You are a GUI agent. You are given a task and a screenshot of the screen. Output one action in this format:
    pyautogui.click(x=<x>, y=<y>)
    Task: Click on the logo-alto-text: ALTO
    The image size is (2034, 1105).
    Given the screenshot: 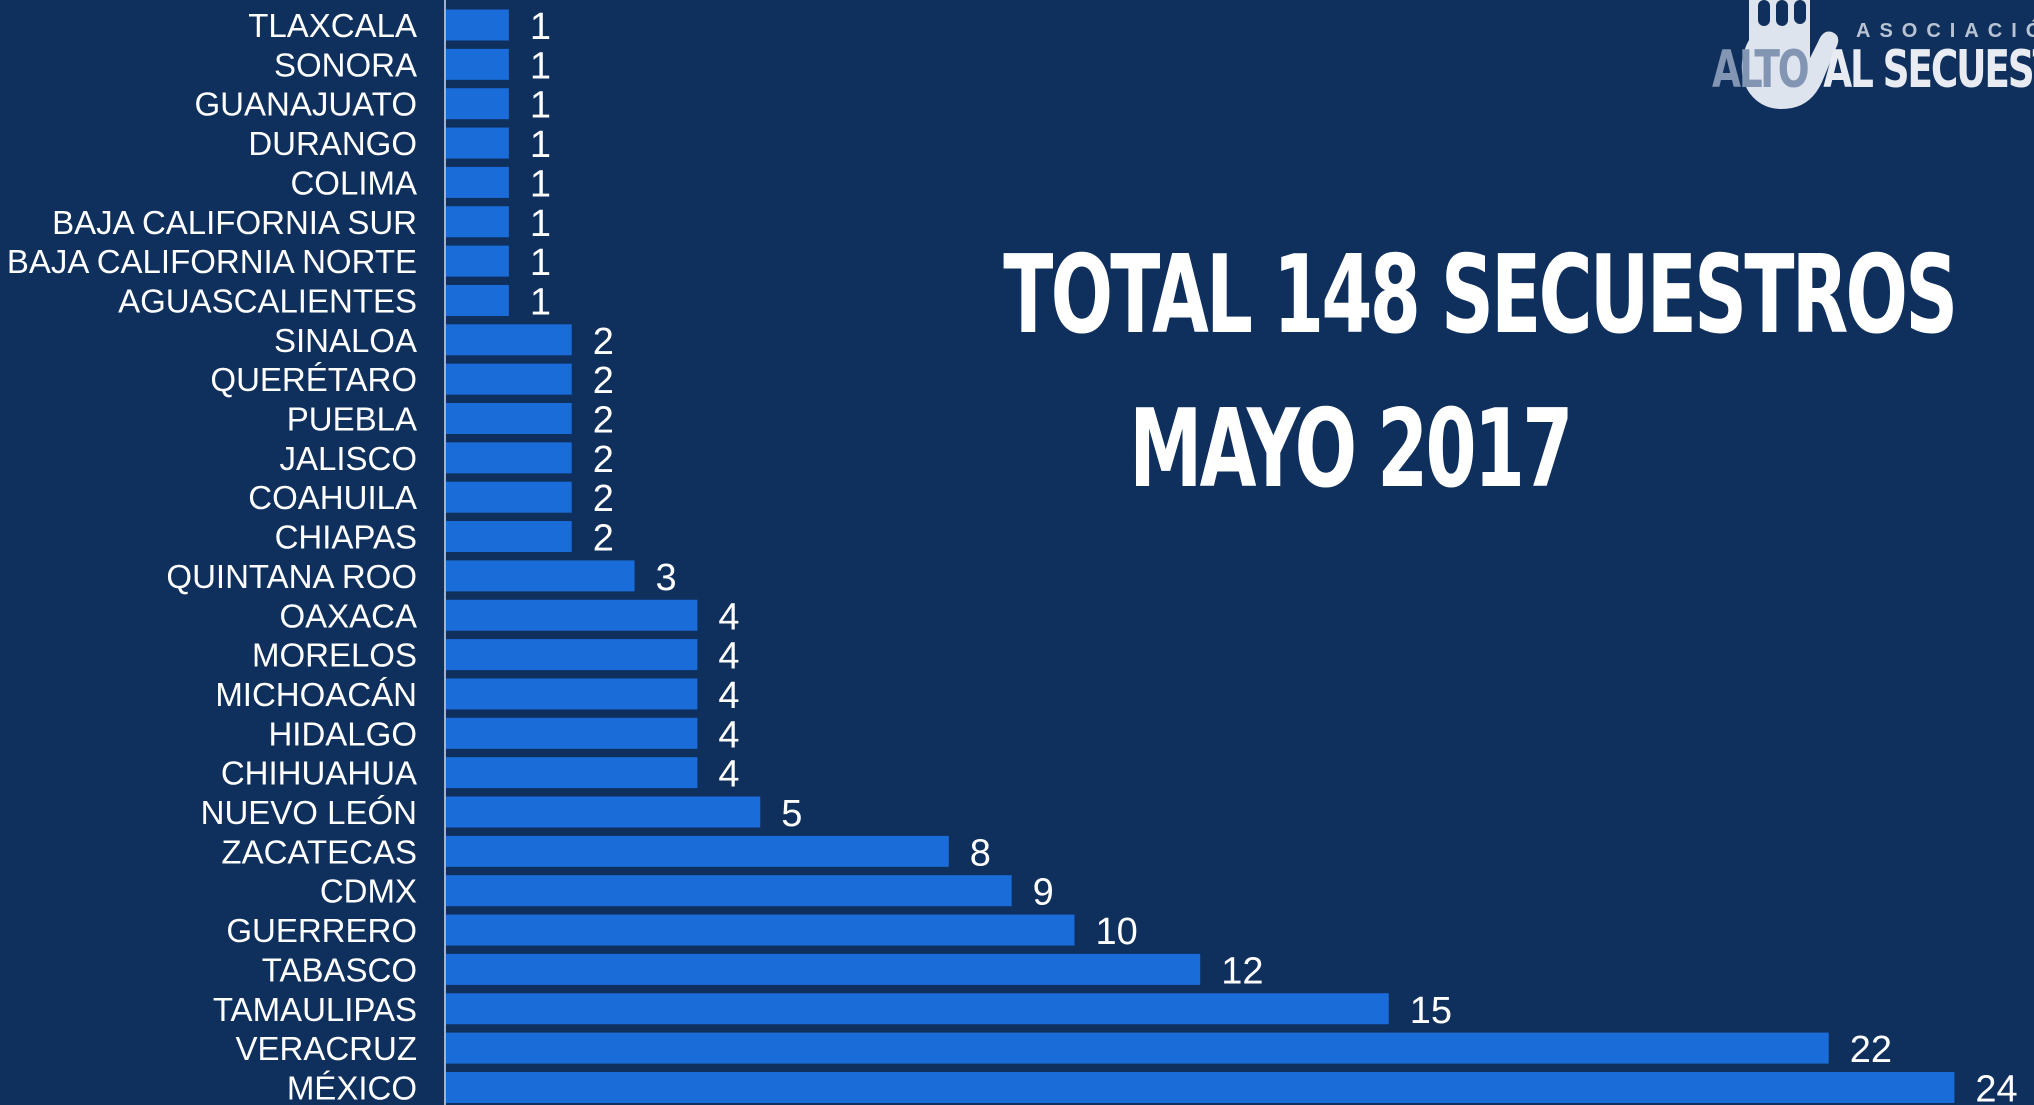 What is the action you would take?
    pyautogui.click(x=1761, y=70)
    